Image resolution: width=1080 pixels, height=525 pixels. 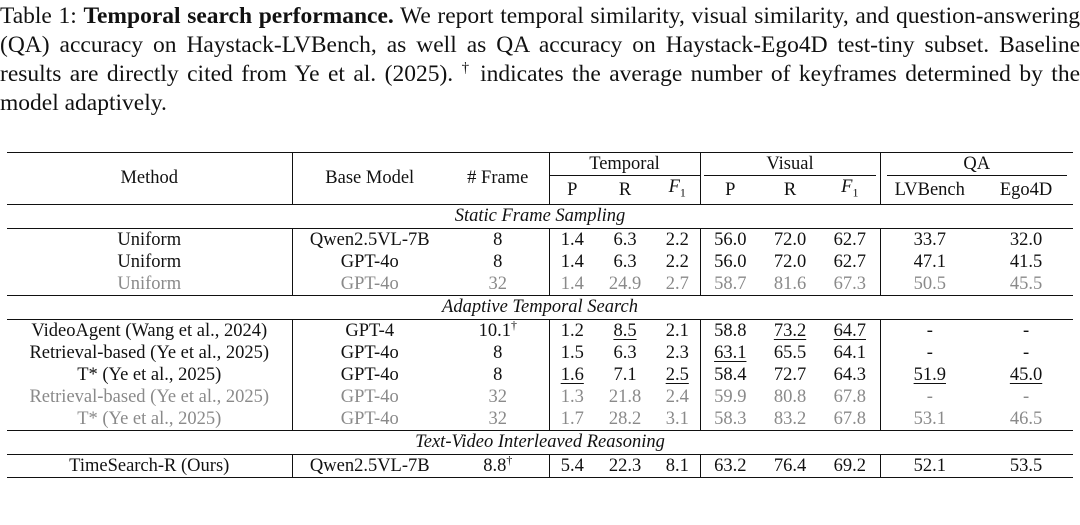 What do you see at coordinates (730, 419) in the screenshot?
I see `cell-visual-p: 58.3` at bounding box center [730, 419].